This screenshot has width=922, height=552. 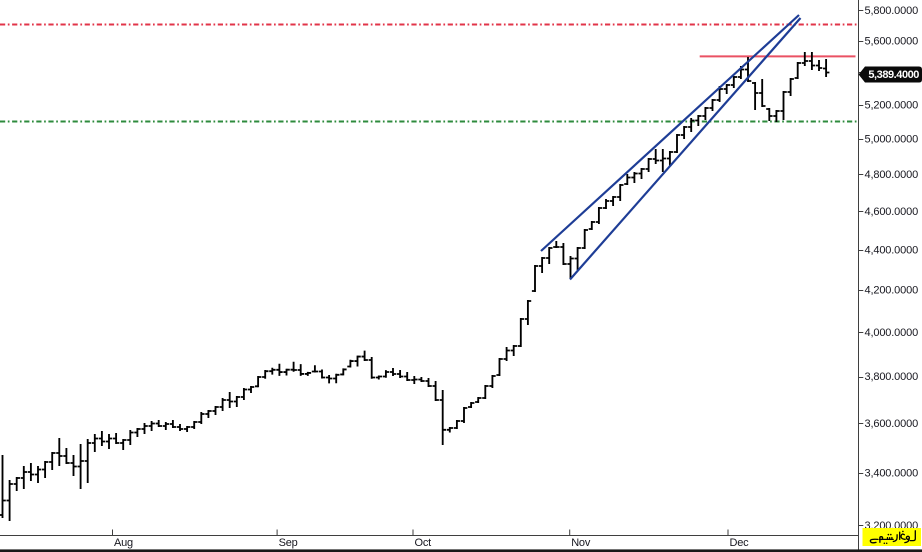 I want to click on svg-text: Sep, so click(x=288, y=543).